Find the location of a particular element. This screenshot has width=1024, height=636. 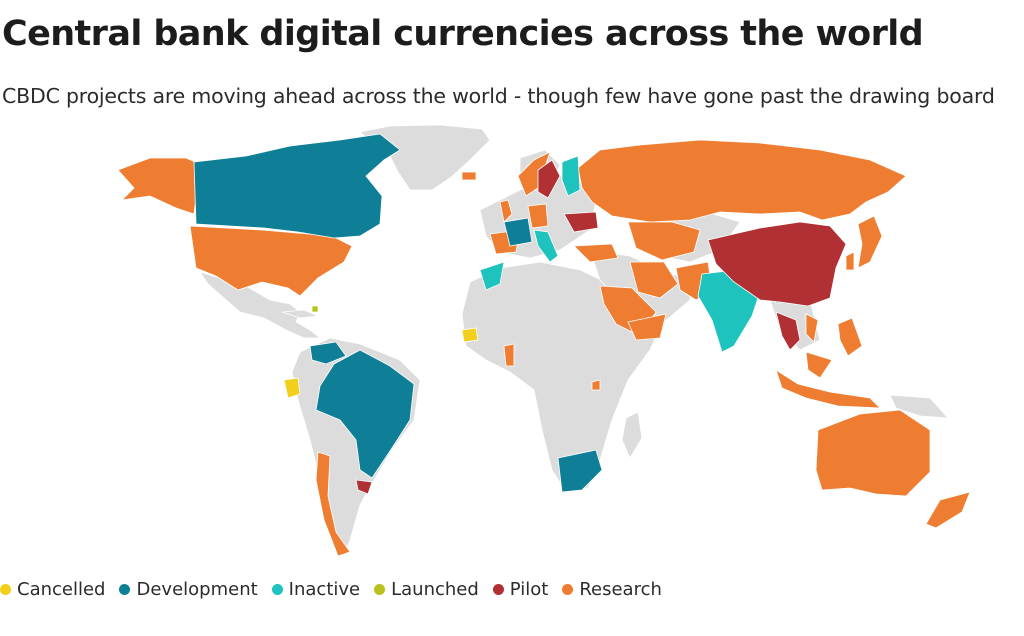

inactive-countries is located at coordinates (662, 254).